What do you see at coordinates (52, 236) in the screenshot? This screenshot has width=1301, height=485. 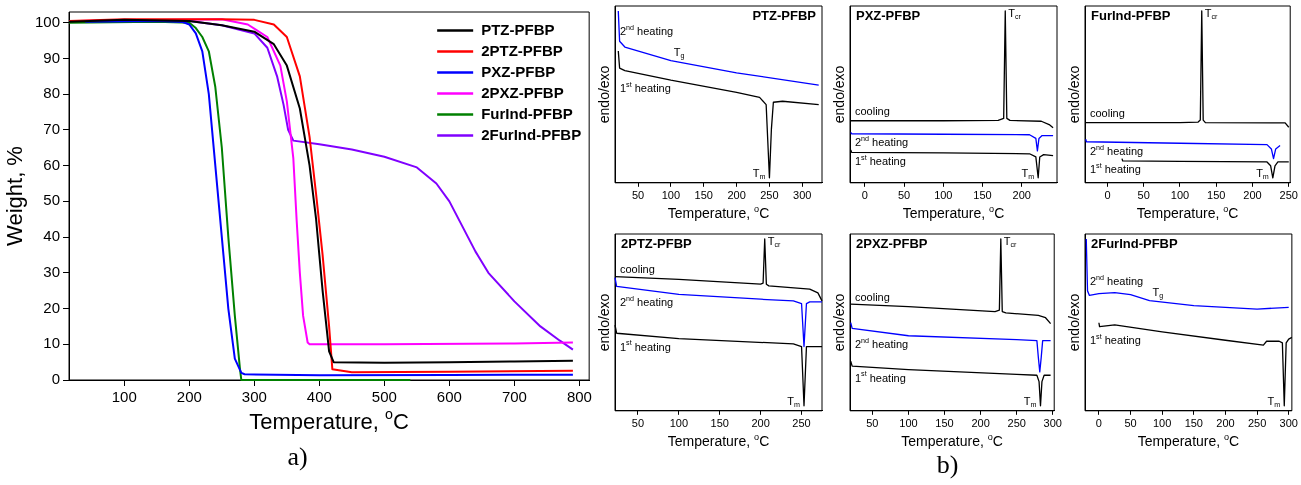 I see `y-tick-label: 40` at bounding box center [52, 236].